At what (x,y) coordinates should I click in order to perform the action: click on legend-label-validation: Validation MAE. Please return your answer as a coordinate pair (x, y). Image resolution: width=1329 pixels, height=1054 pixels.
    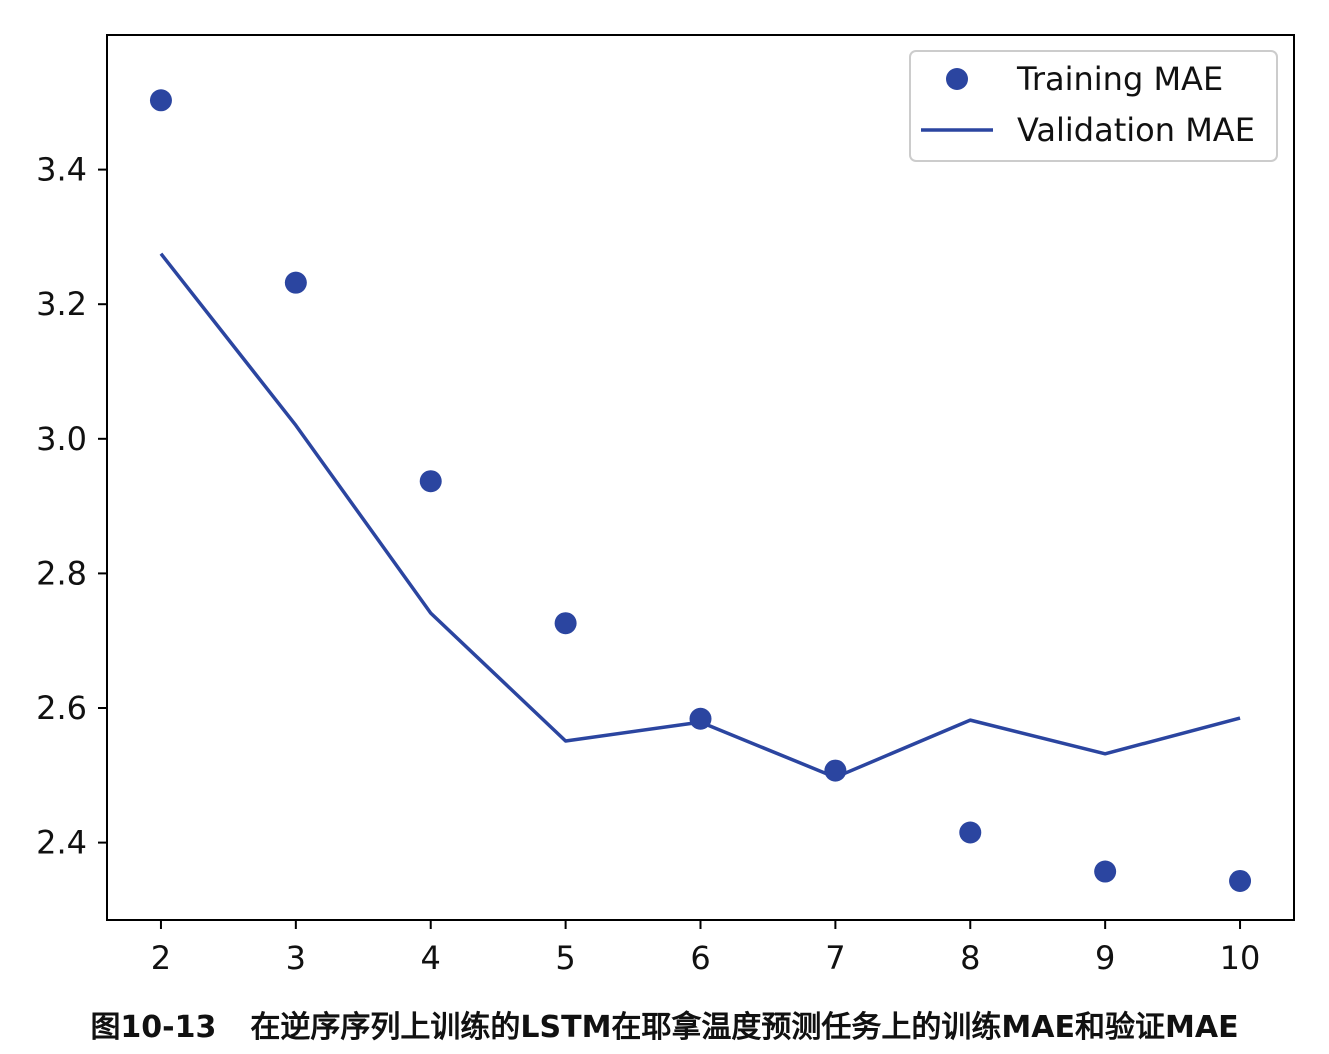
    Looking at the image, I should click on (1136, 130).